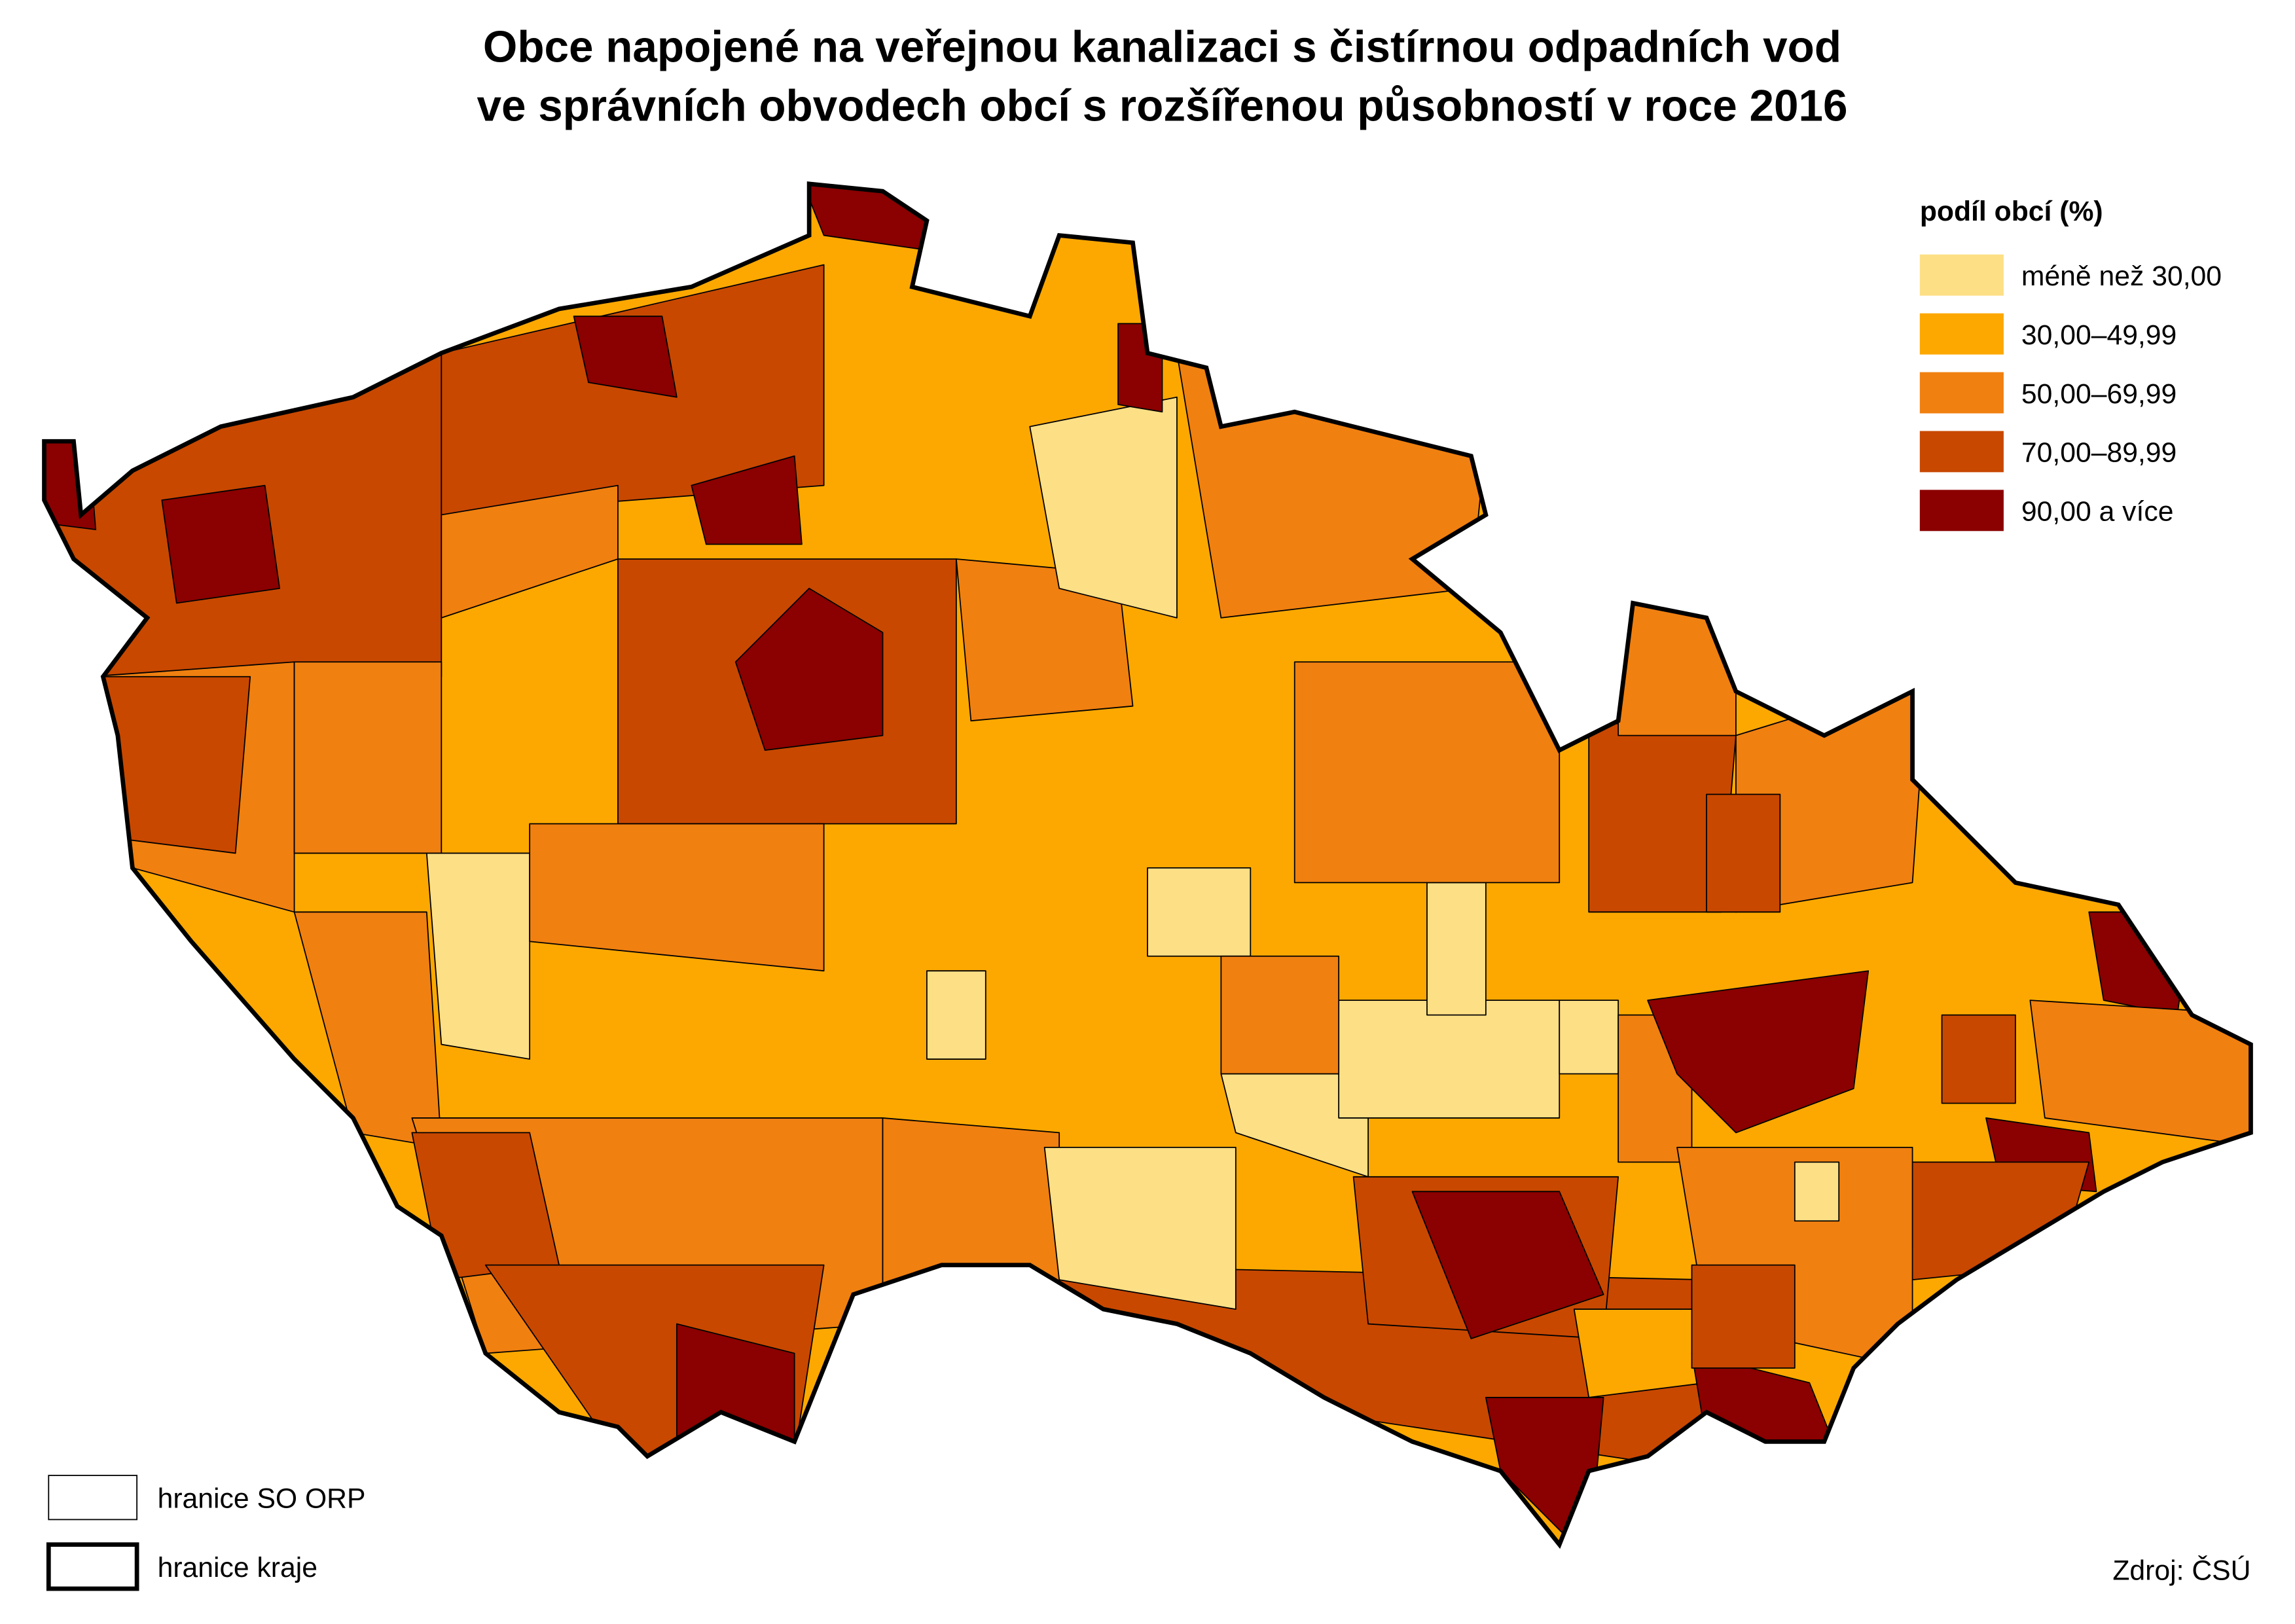 This screenshot has height=1624, width=2295. Describe the element at coordinates (2097, 512) in the screenshot. I see `legend-label: 90,00 a více` at that location.